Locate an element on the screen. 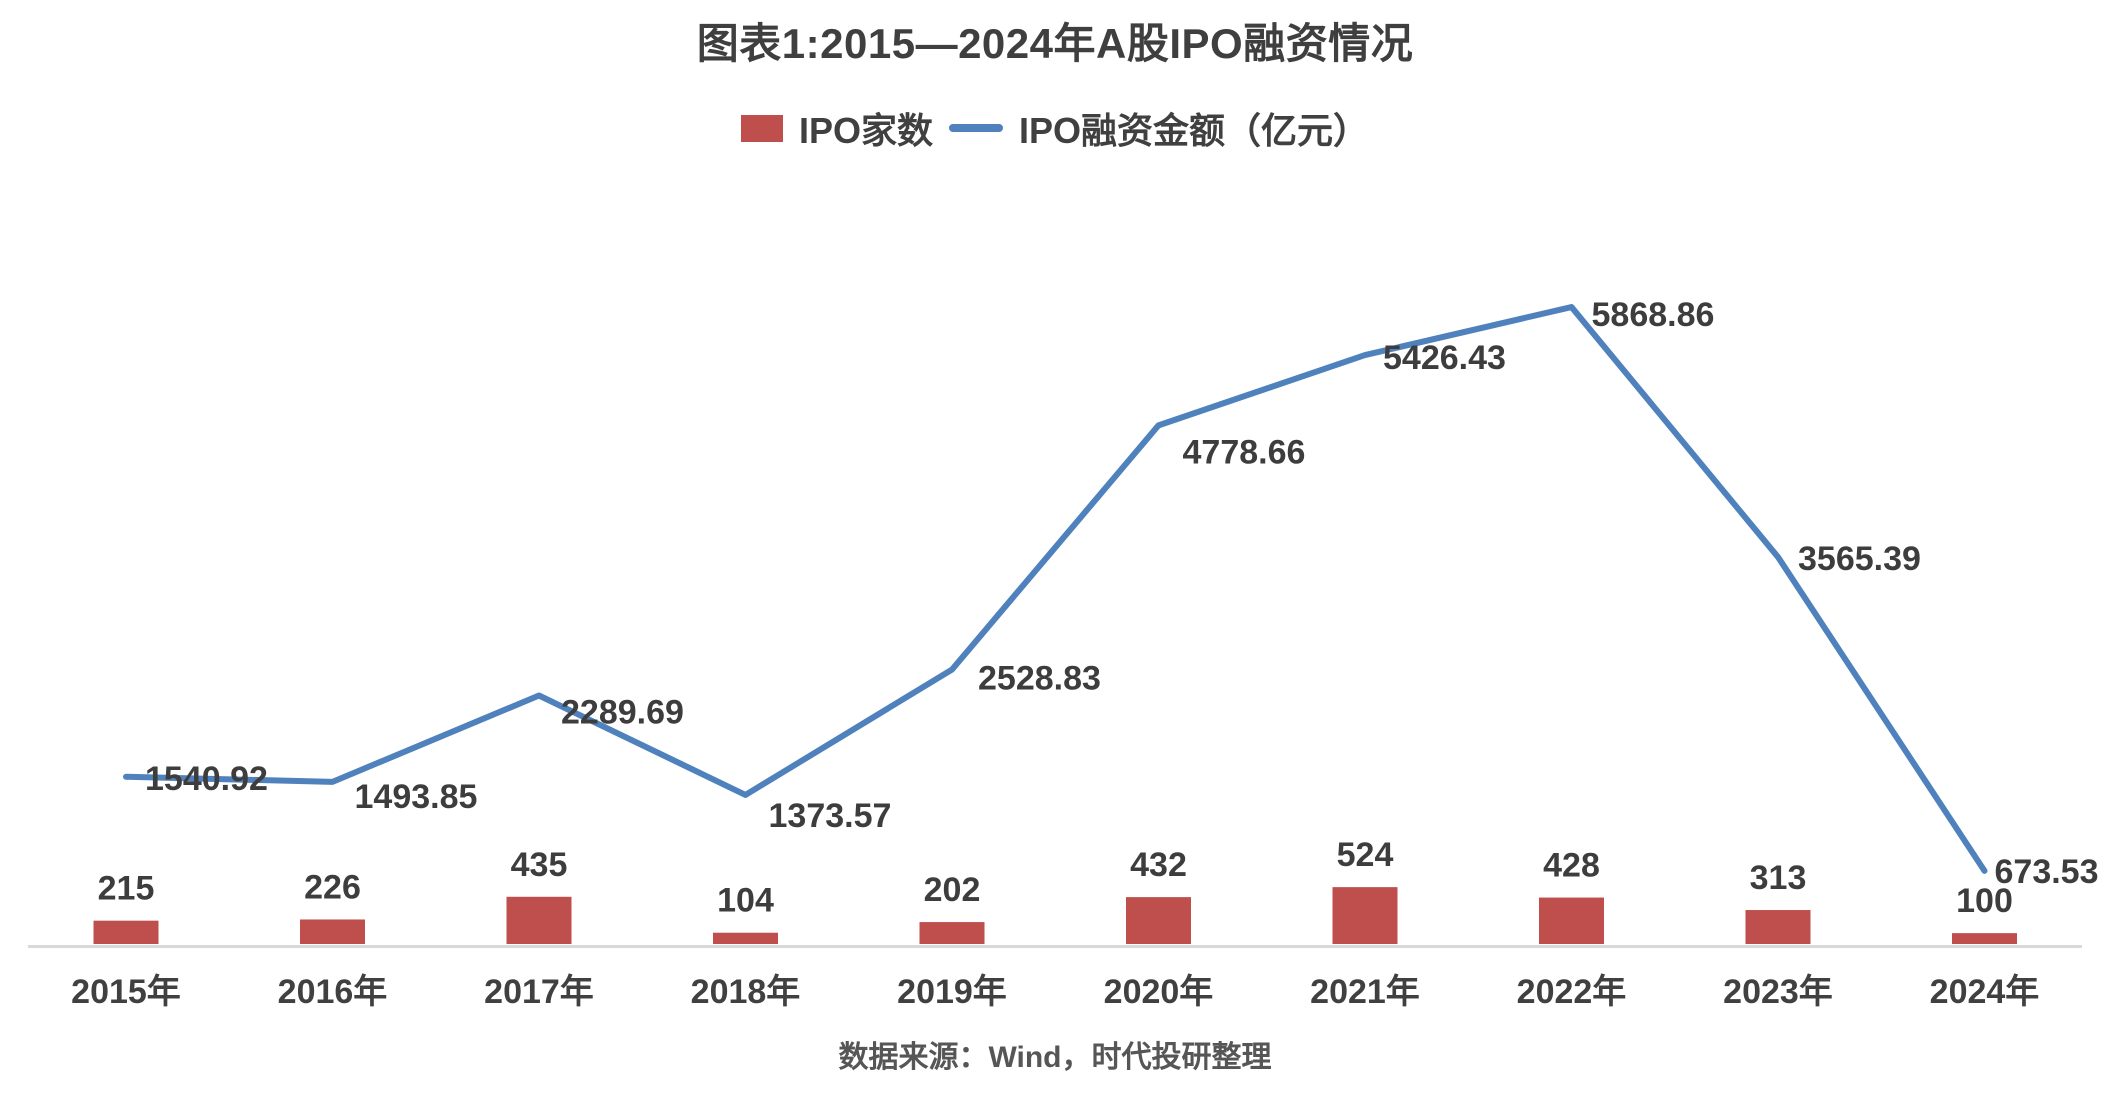 Image resolution: width=2110 pixels, height=1094 pixels. chart-title: 图表1:2015—2024年A股IPO融资情况 is located at coordinates (1055, 43).